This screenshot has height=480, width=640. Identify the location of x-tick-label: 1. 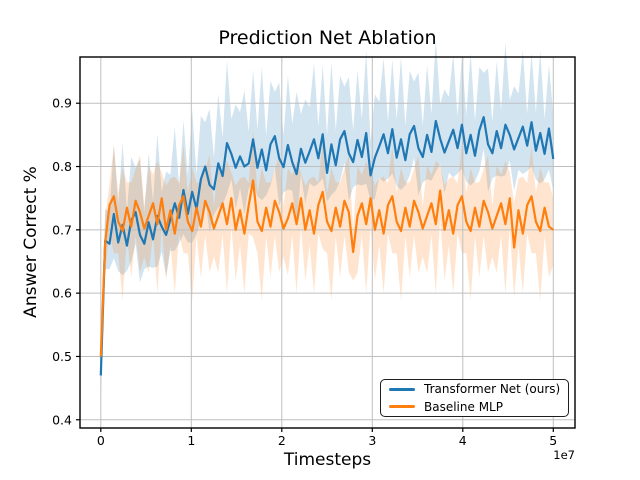
(191, 440).